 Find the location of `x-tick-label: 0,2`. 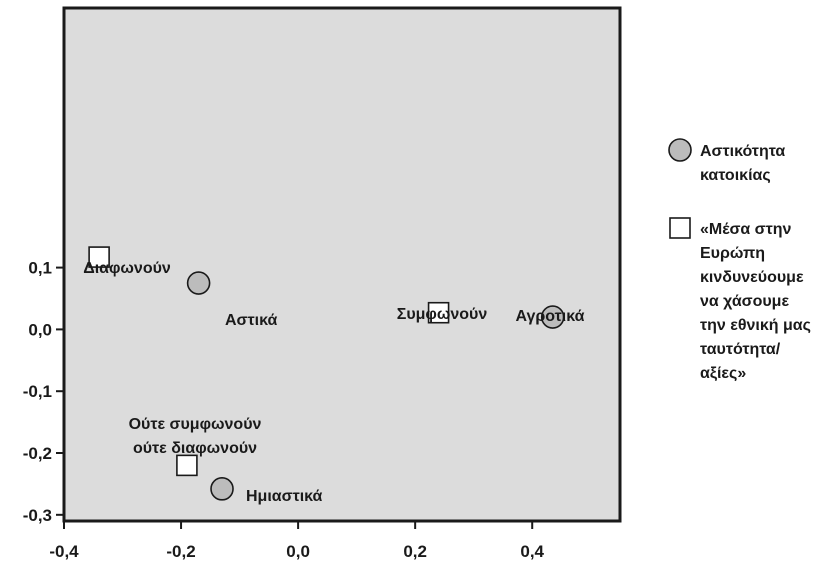

x-tick-label: 0,2 is located at coordinates (415, 551).